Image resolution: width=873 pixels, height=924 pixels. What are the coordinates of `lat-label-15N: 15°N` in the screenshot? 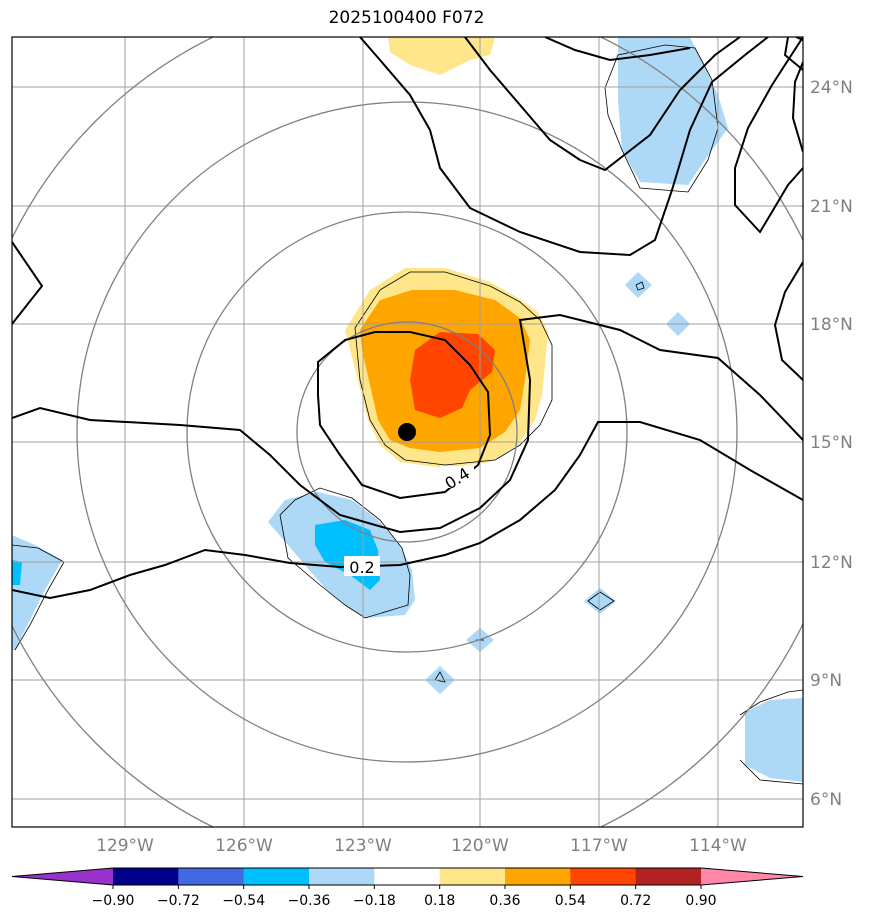 It's located at (831, 443).